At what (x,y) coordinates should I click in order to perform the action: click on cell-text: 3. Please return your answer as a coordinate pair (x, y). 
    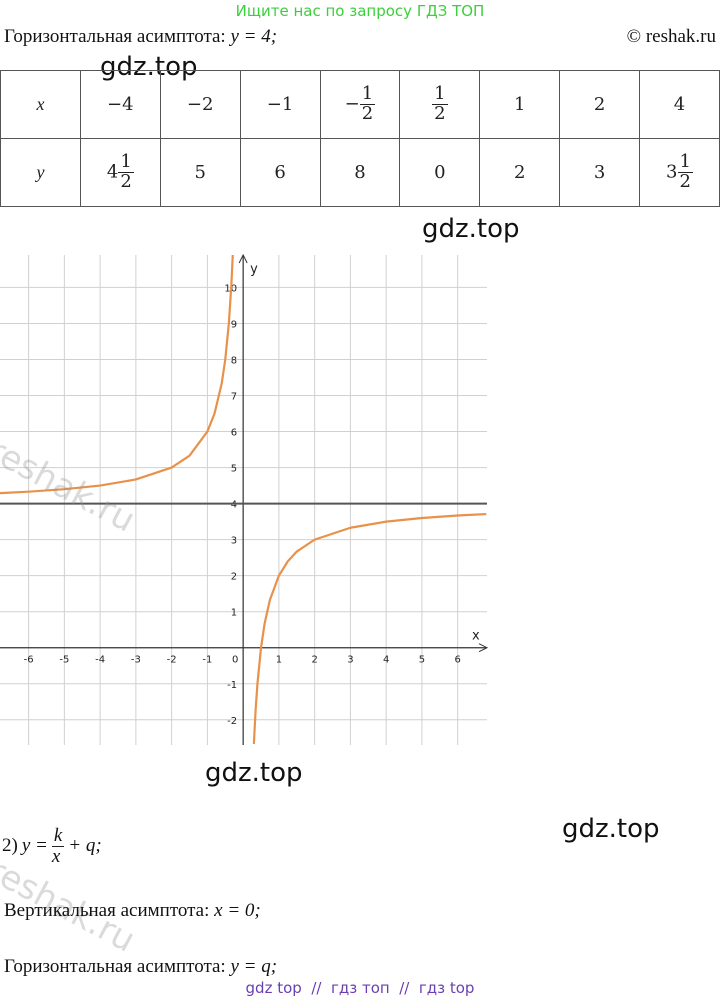
    Looking at the image, I should click on (599, 172).